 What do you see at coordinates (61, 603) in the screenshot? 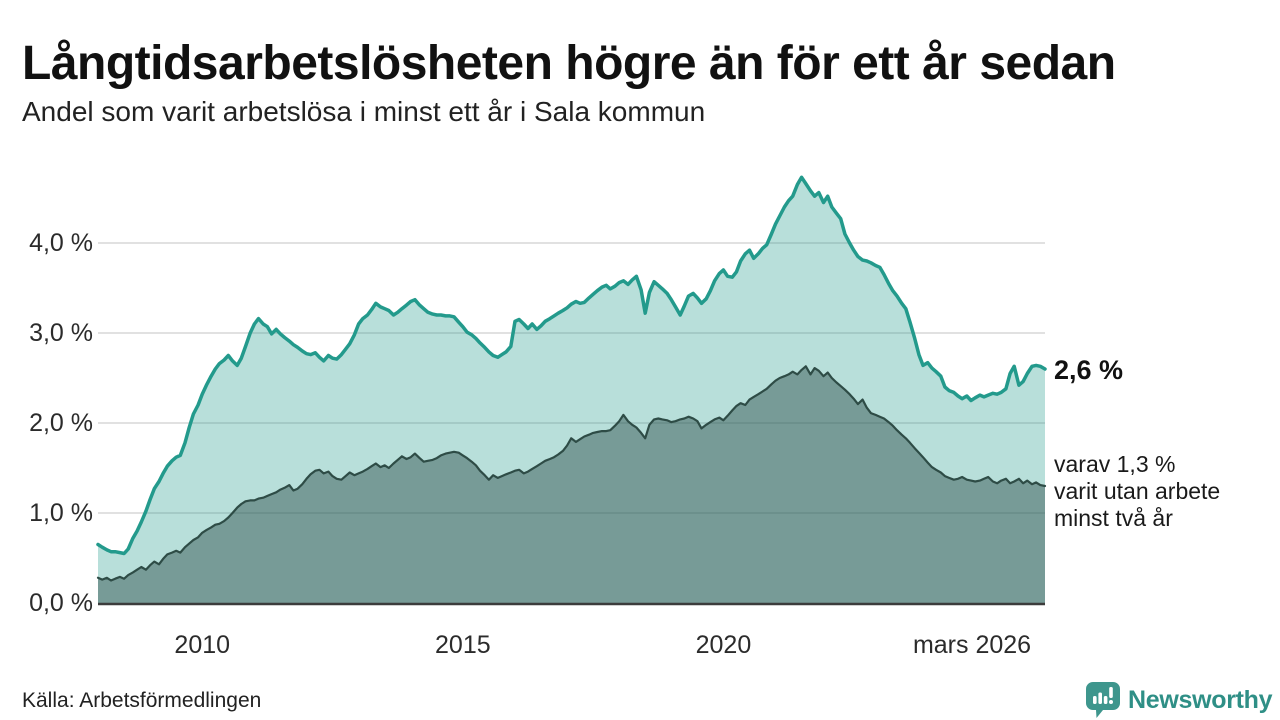
I see `y-tick-label: 0,0 %` at bounding box center [61, 603].